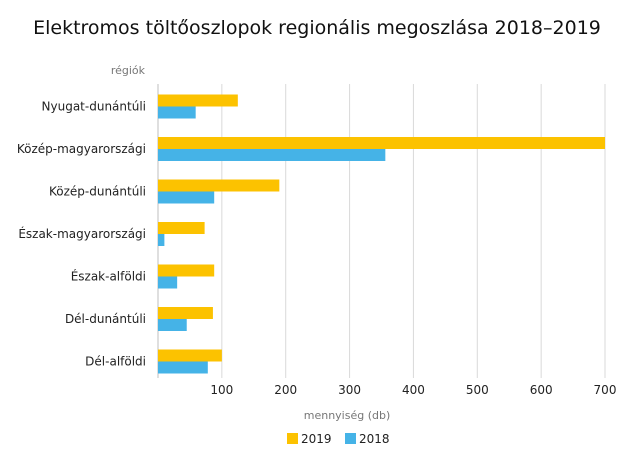 The image size is (635, 465). I want to click on category-label: Közép-magyarországi, so click(81, 149).